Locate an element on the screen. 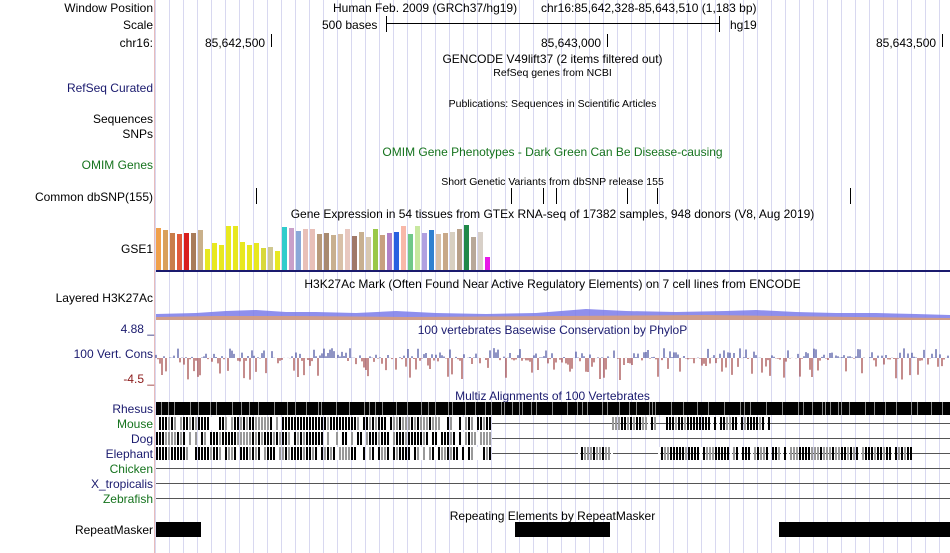 This screenshot has width=950, height=553. dbsnp-label: Common dbSNP(155) is located at coordinates (93, 197).